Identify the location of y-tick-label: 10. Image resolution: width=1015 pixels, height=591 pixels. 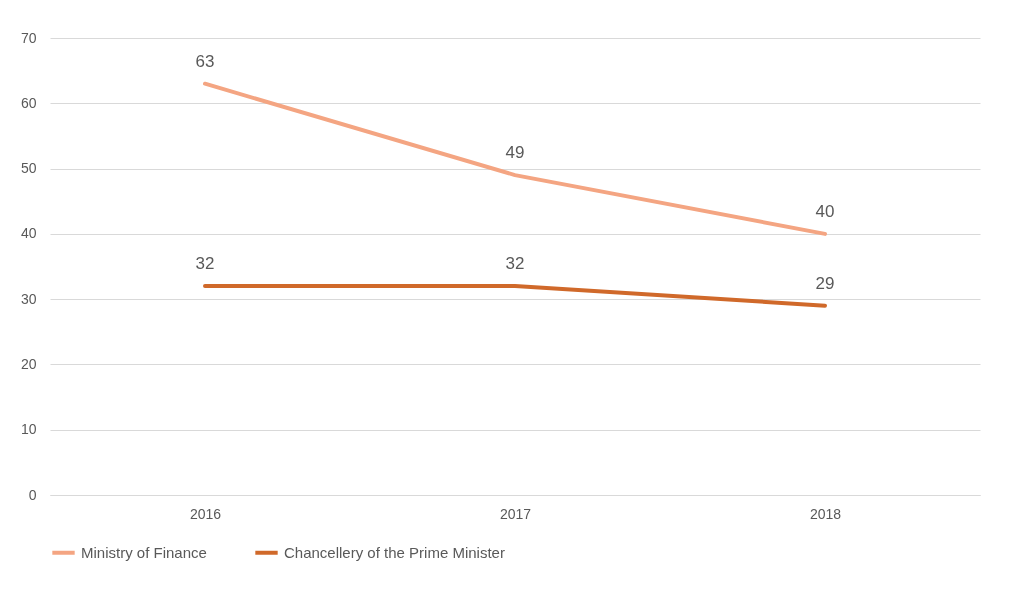
(28, 429).